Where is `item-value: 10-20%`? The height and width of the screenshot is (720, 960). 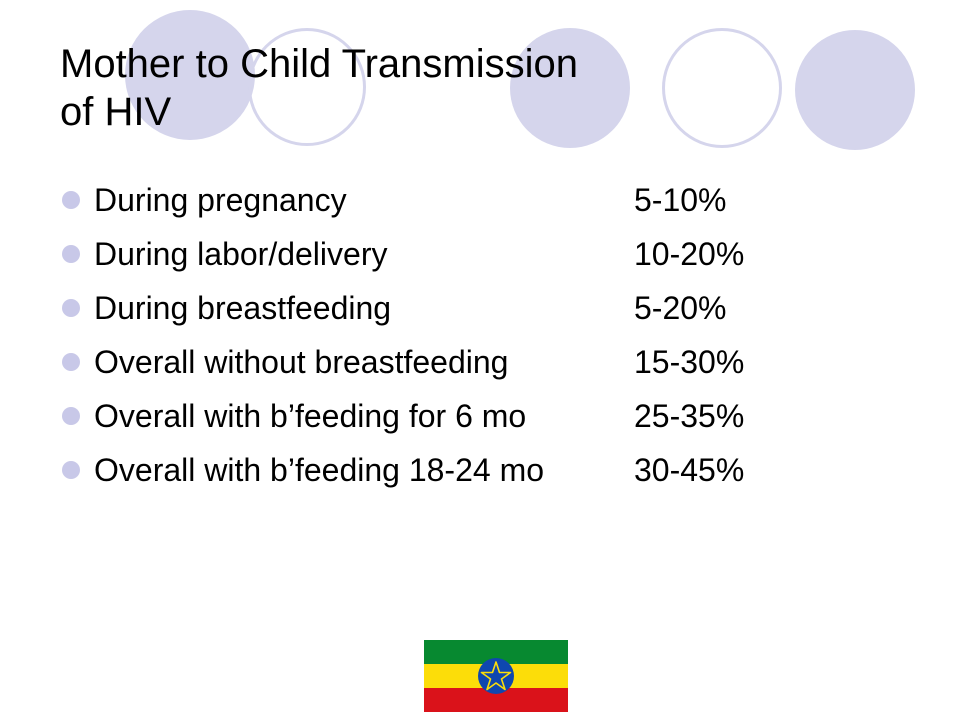 item-value: 10-20% is located at coordinates (689, 254).